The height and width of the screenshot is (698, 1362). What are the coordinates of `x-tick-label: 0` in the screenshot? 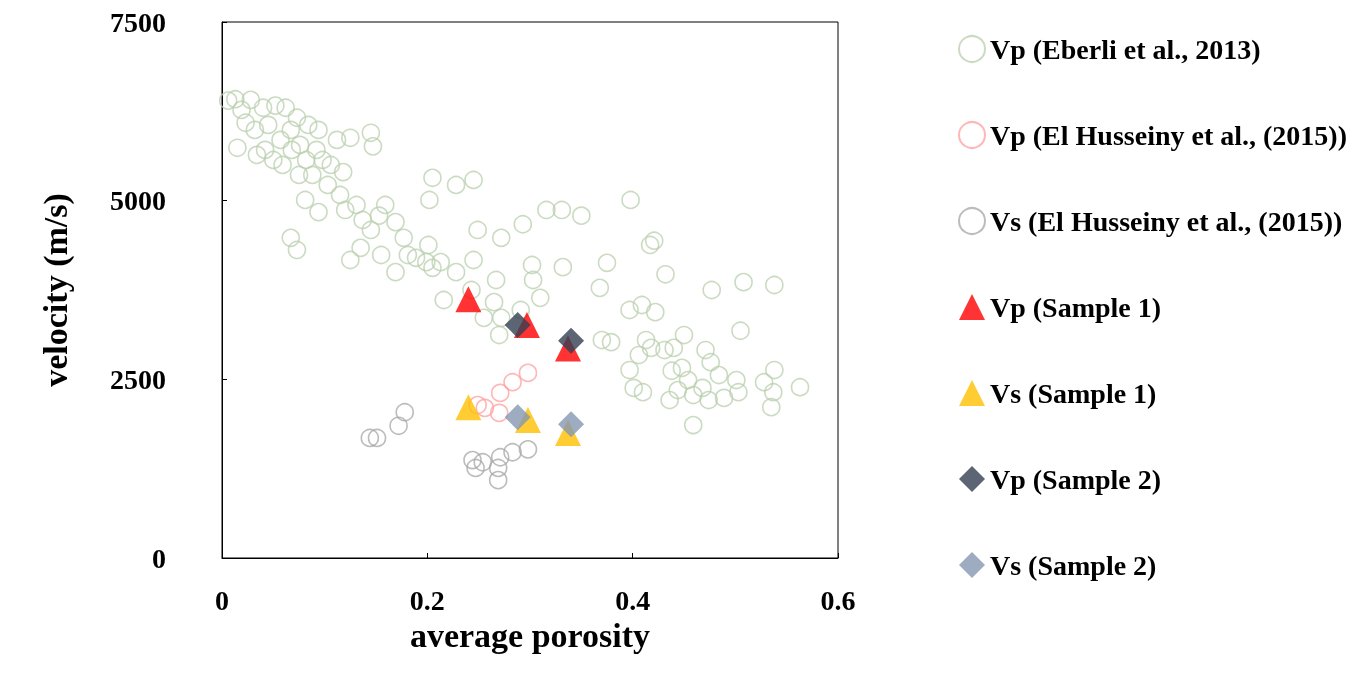 It's located at (222, 600).